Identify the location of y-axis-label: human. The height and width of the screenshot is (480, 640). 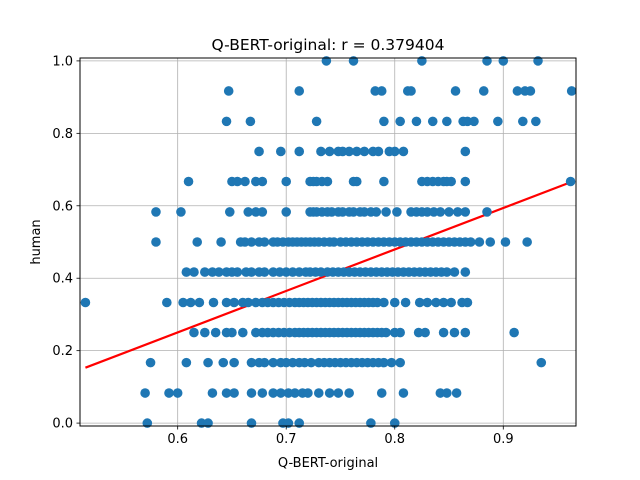
(36, 241).